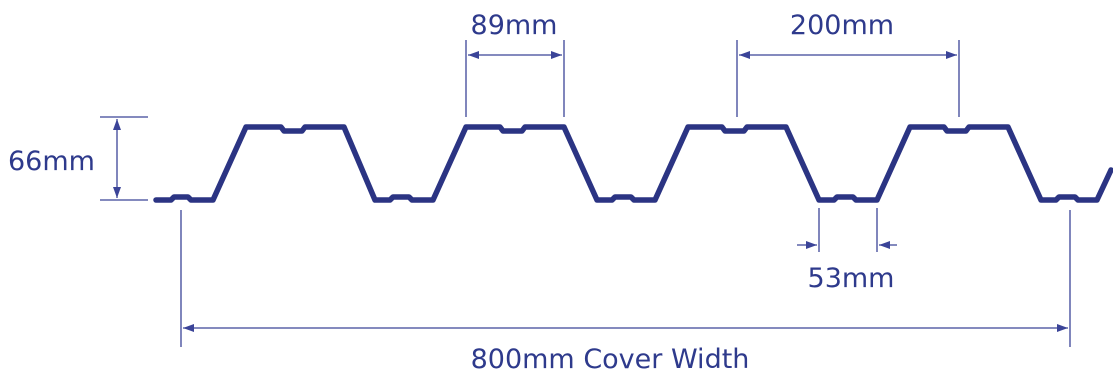 The width and height of the screenshot is (1113, 377). What do you see at coordinates (842, 25) in the screenshot?
I see `rib-pitch-label: 200mm` at bounding box center [842, 25].